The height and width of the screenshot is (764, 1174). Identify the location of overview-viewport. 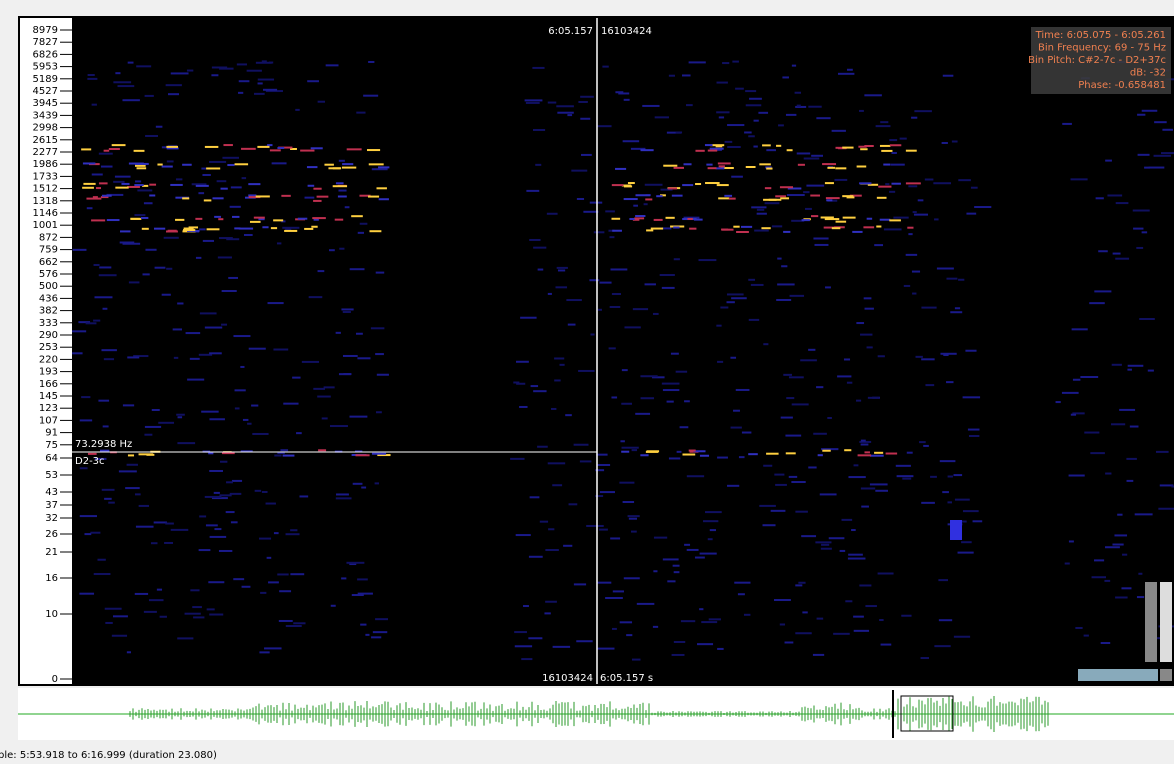
(927, 713).